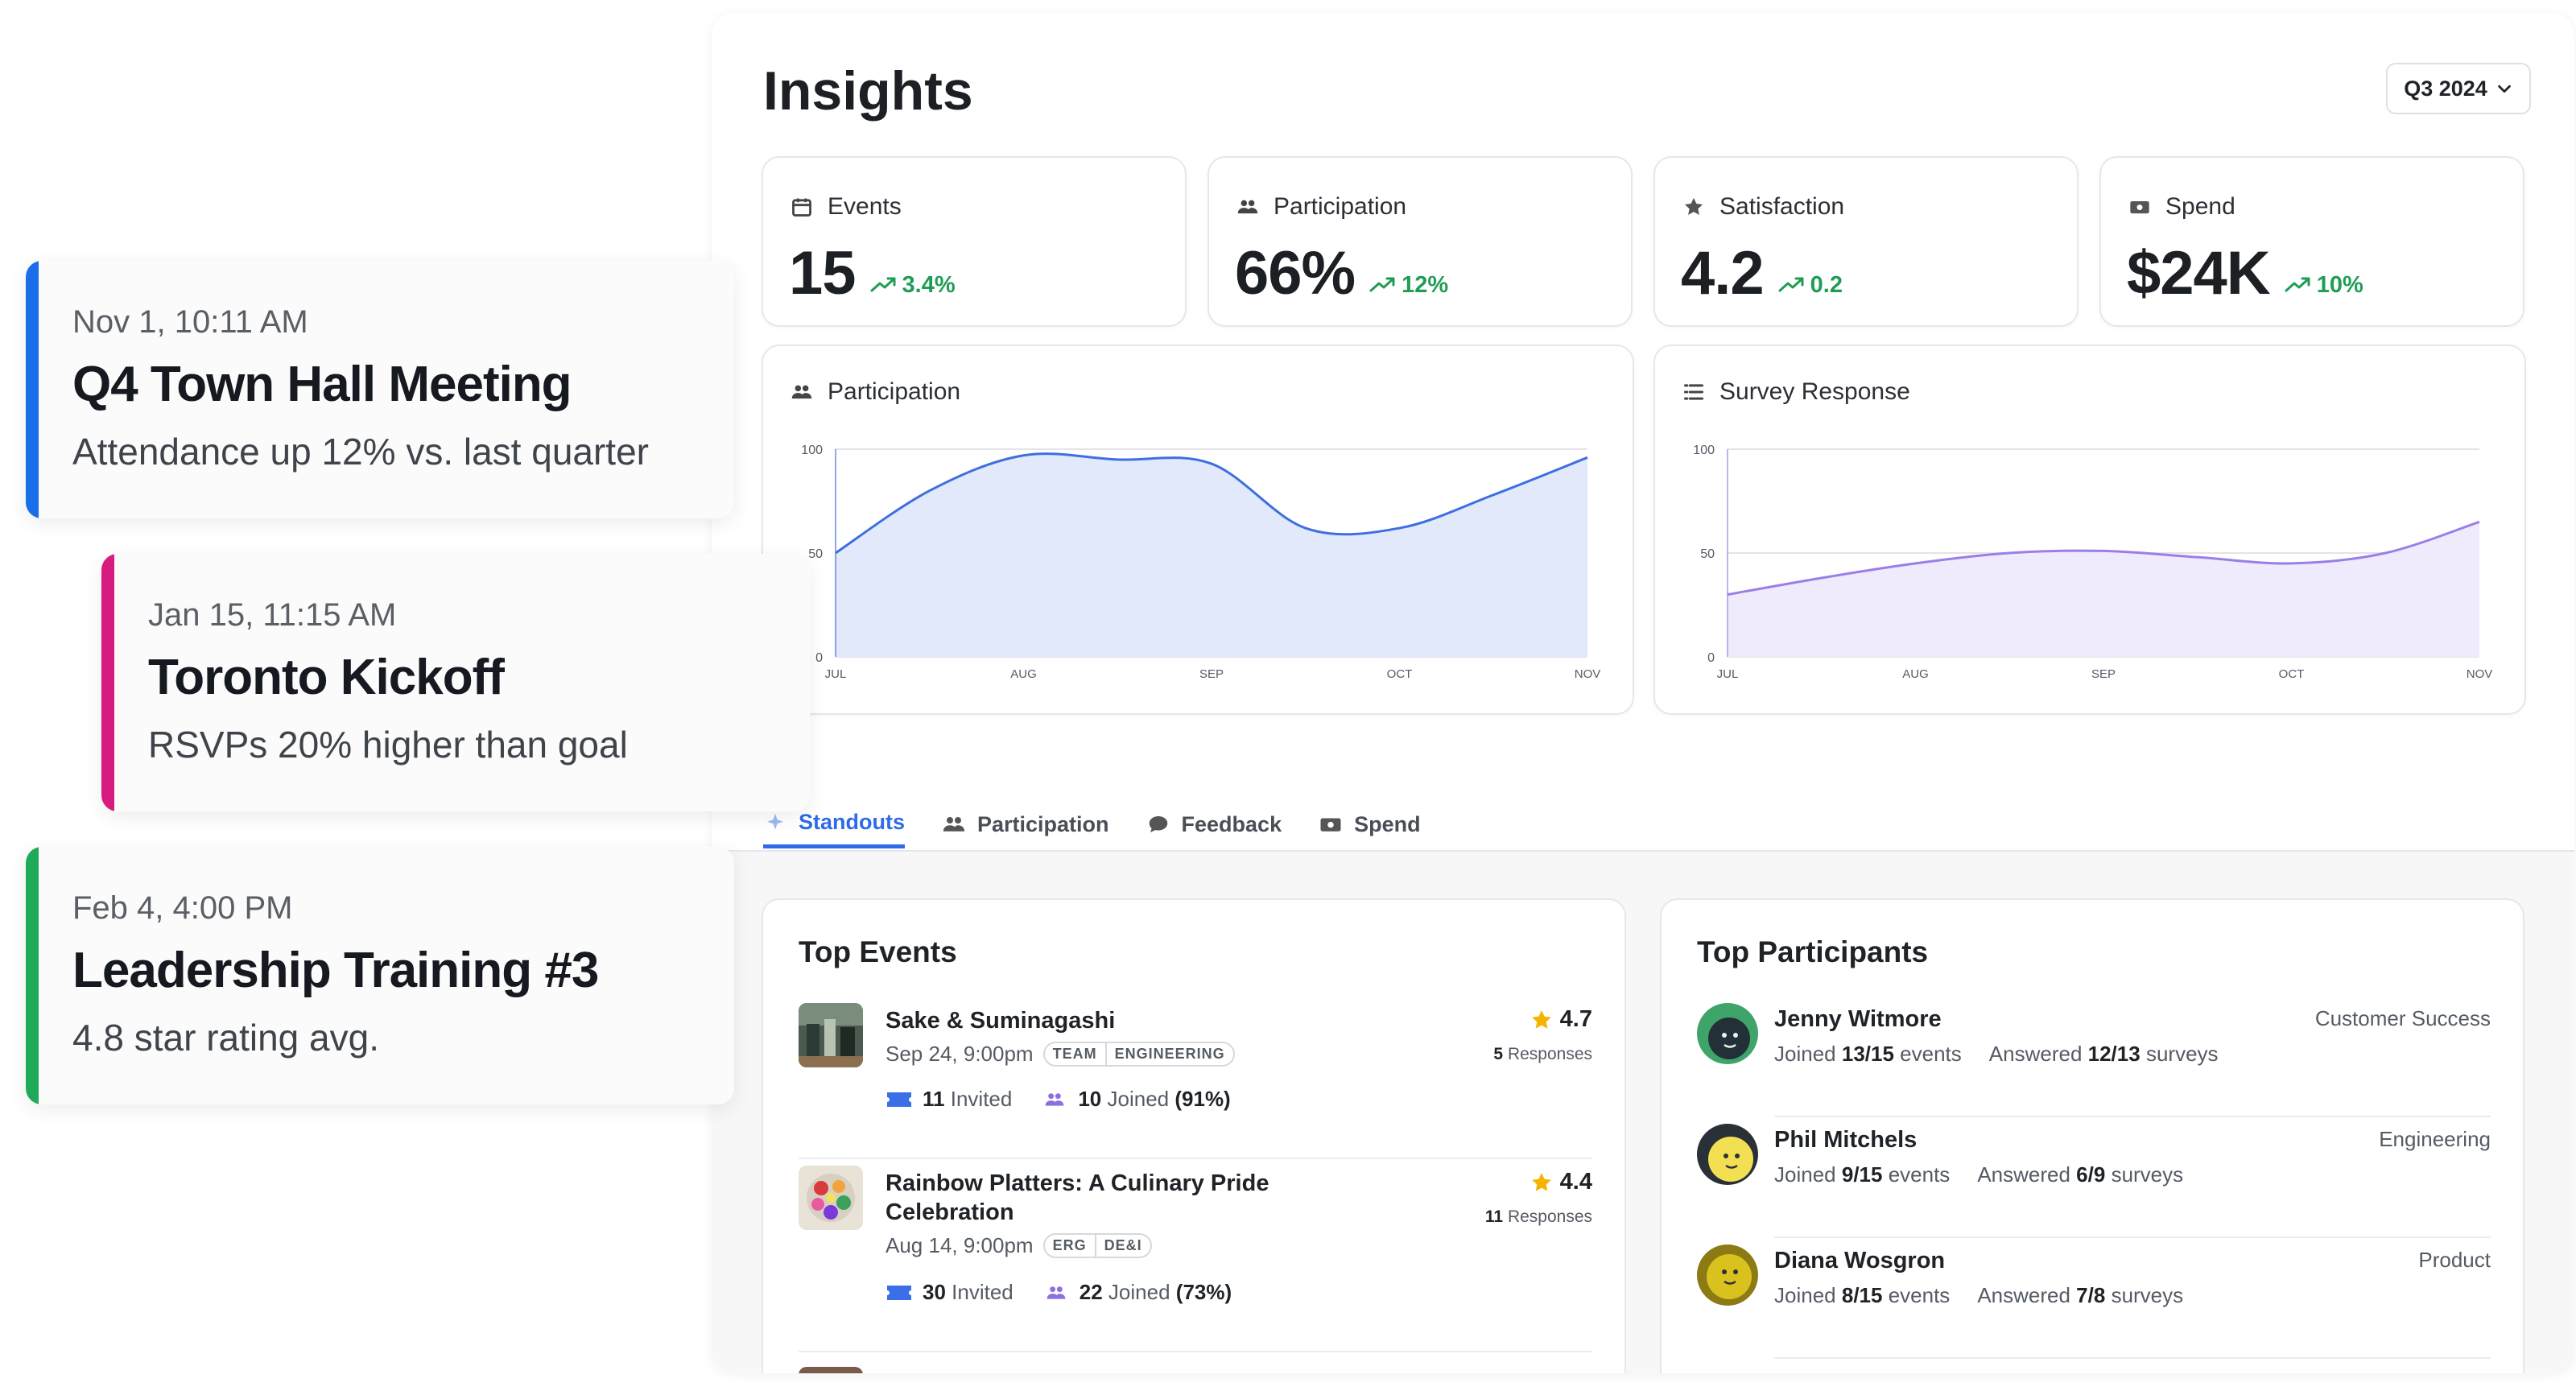 The height and width of the screenshot is (1391, 2576). I want to click on event-meta: Sep 24, 9:00pm TEAM ENGINEERING, so click(1060, 1054).